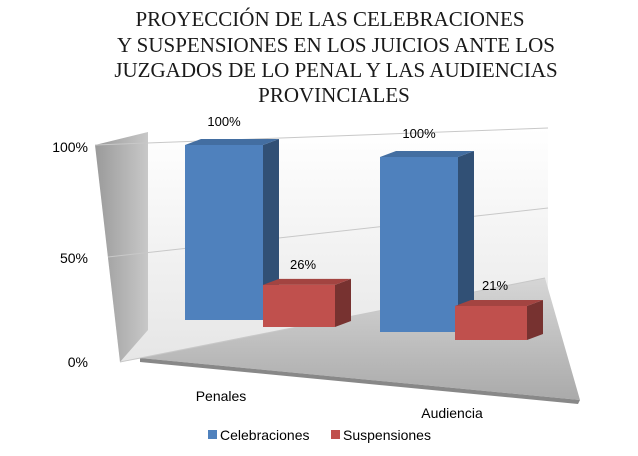 Image resolution: width=638 pixels, height=456 pixels. I want to click on category-label: Audiencia, so click(452, 413).